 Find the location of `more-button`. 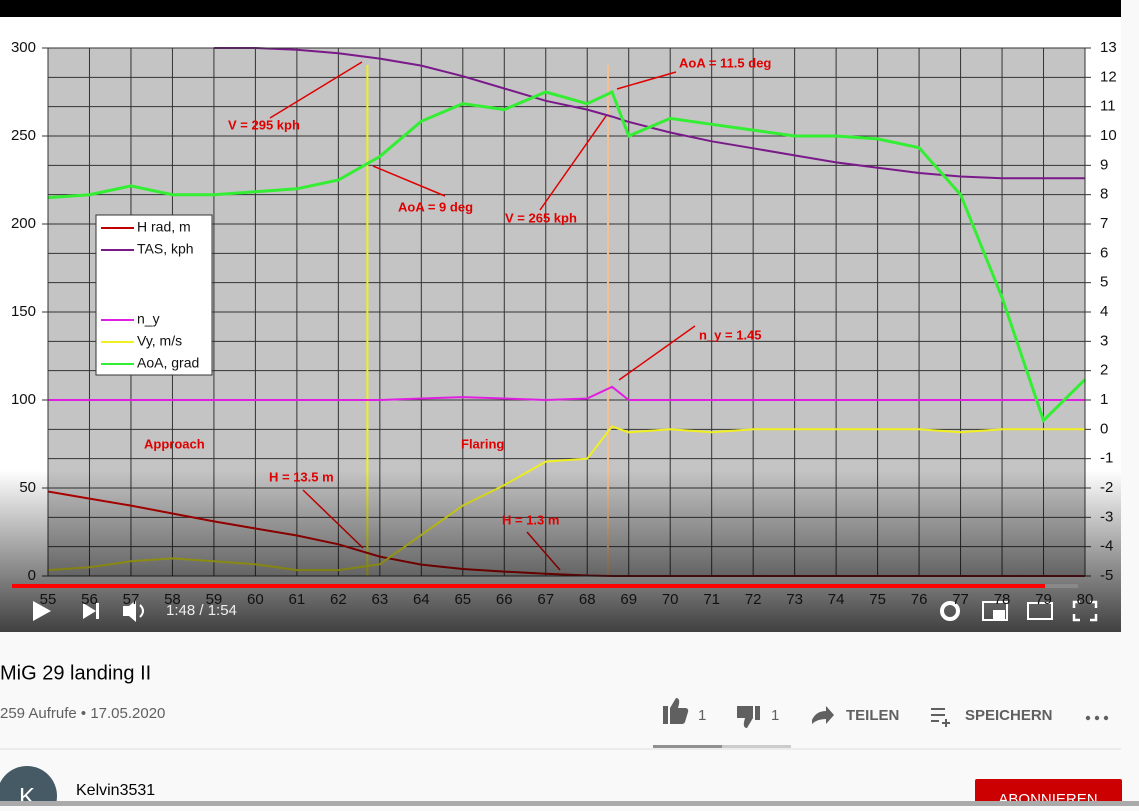

more-button is located at coordinates (1097, 718).